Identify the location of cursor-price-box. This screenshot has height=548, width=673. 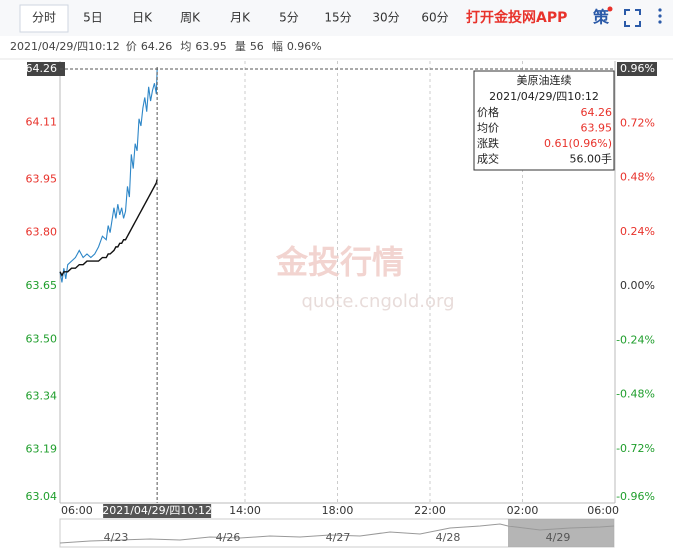
(46, 69).